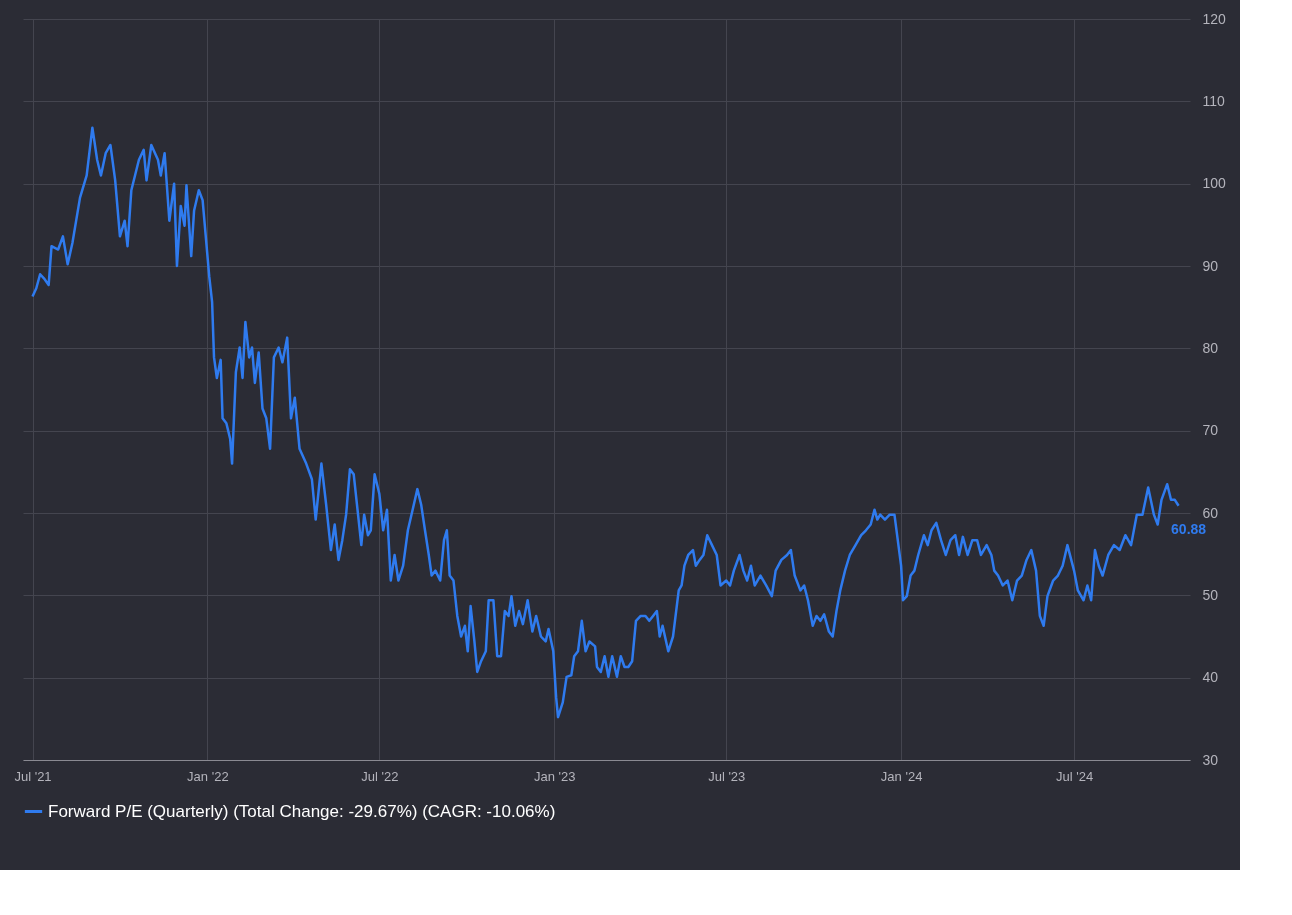 The image size is (1292, 915). What do you see at coordinates (901, 776) in the screenshot?
I see `x-tick-label: Jan '24` at bounding box center [901, 776].